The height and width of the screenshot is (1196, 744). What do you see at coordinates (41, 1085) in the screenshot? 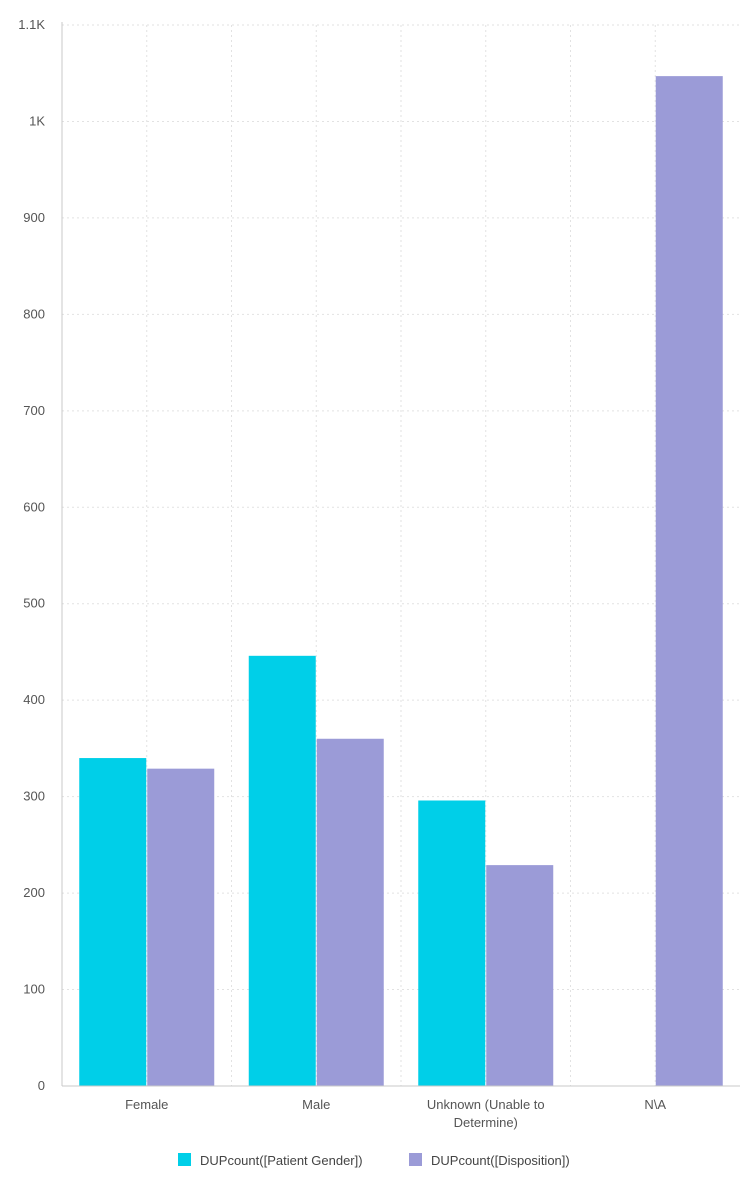
I see `y-tick-label: 0` at bounding box center [41, 1085].